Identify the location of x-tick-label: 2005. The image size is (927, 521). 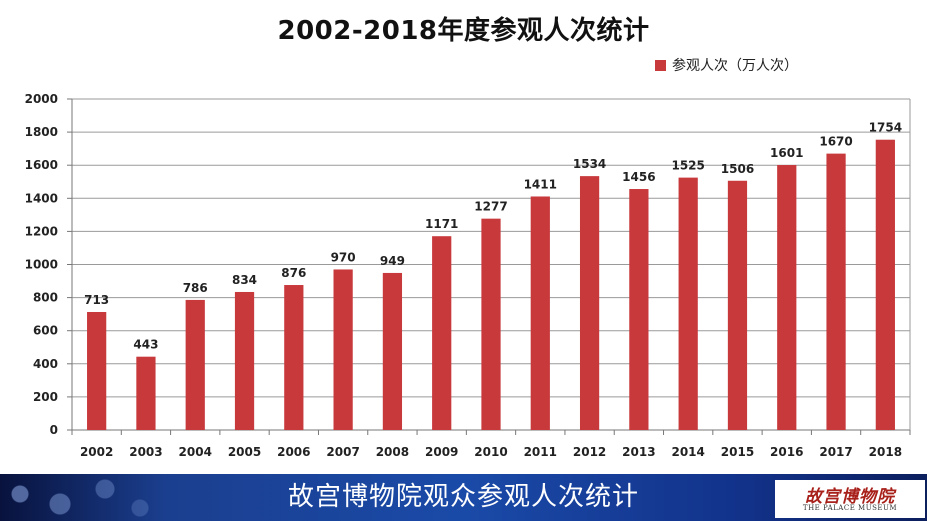
(244, 452).